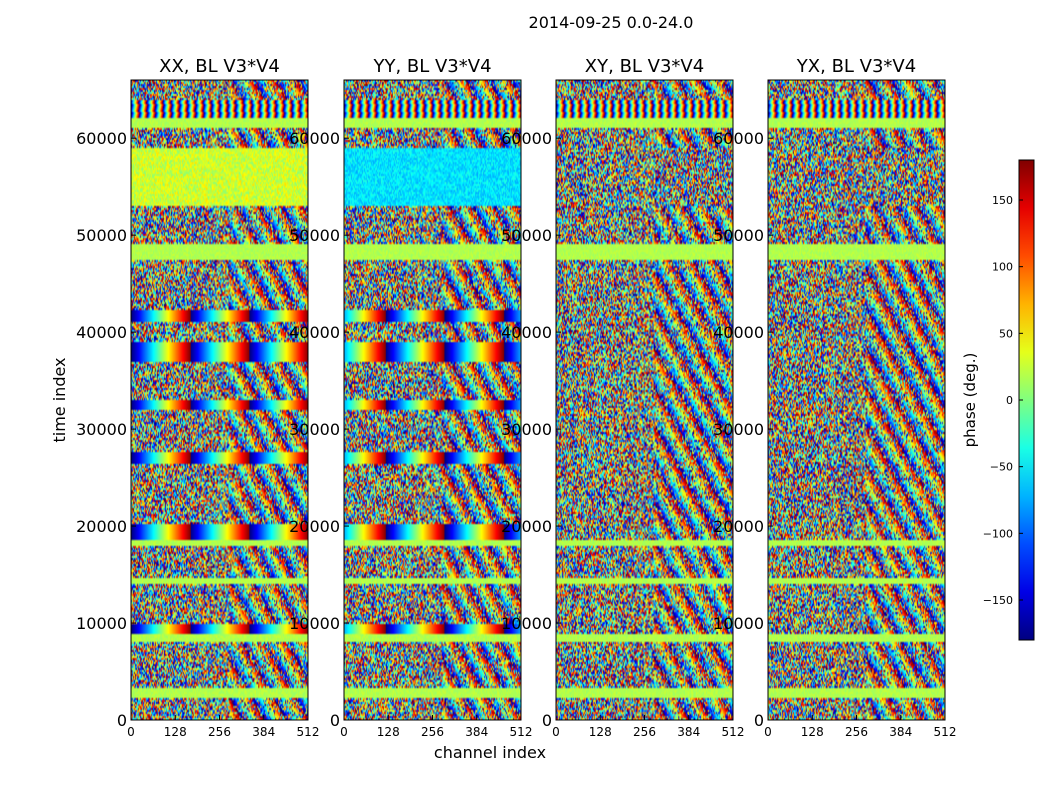 The width and height of the screenshot is (1050, 800). I want to click on panel-title: YY, BL V3*V4, so click(431, 66).